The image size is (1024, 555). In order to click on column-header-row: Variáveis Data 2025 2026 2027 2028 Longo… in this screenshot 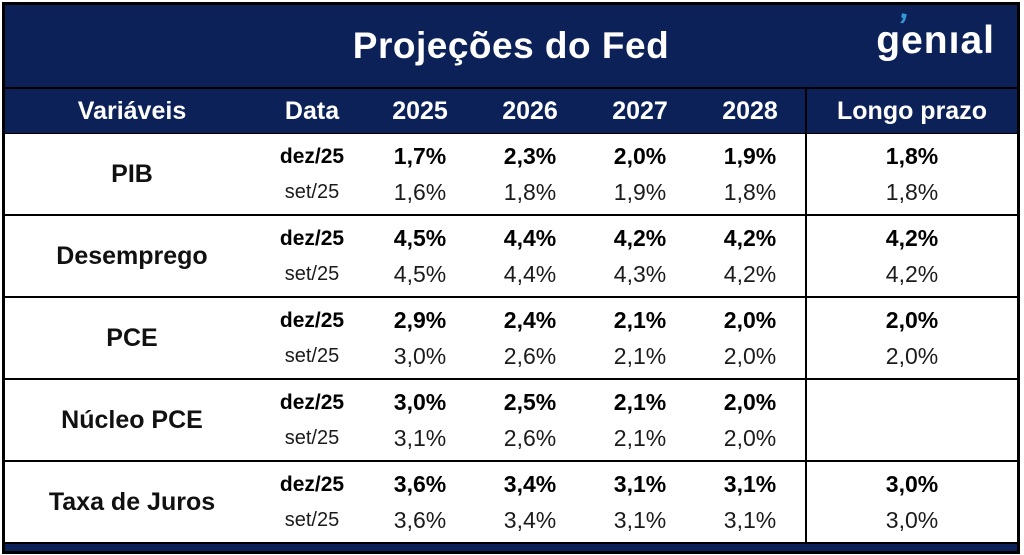, I will do `click(511, 111)`.